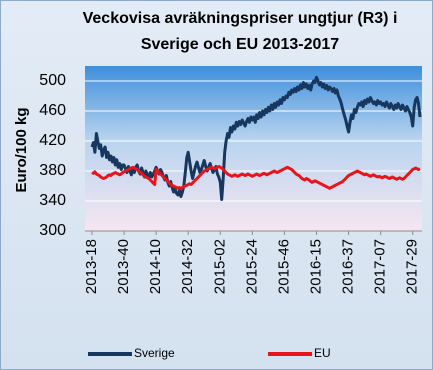  Describe the element at coordinates (315, 266) in the screenshot. I see `x-tick-label: 2016-15` at that location.